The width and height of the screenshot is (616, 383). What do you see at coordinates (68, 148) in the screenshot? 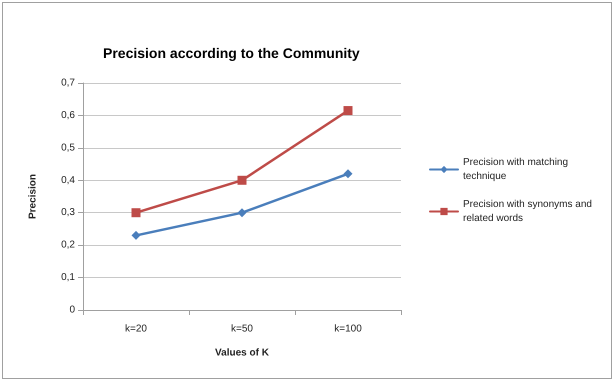
I see `y-tick-label: 0,5` at bounding box center [68, 148].